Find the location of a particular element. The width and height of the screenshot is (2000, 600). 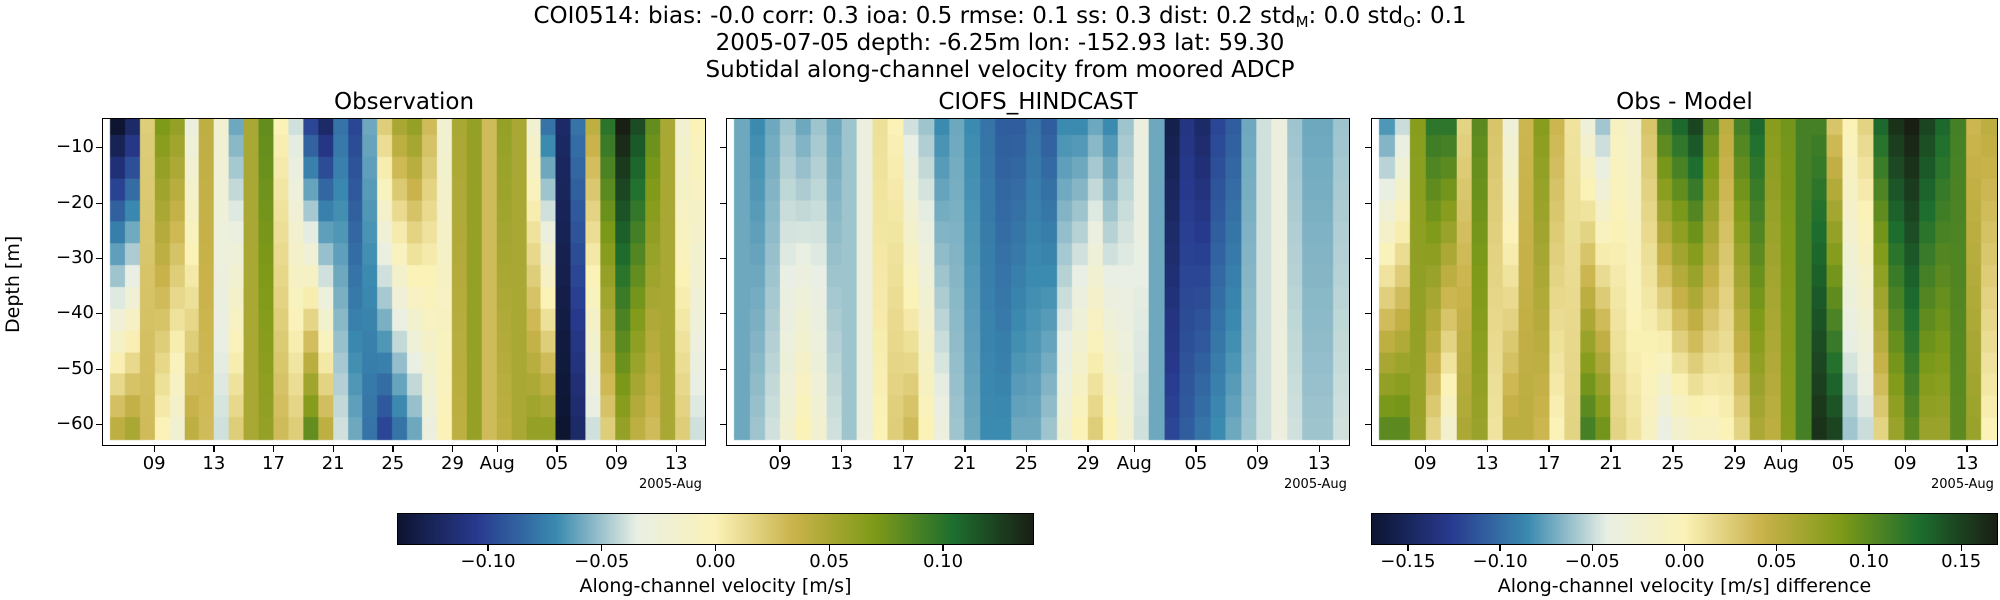

y-tick-label: −40 is located at coordinates (75, 312).